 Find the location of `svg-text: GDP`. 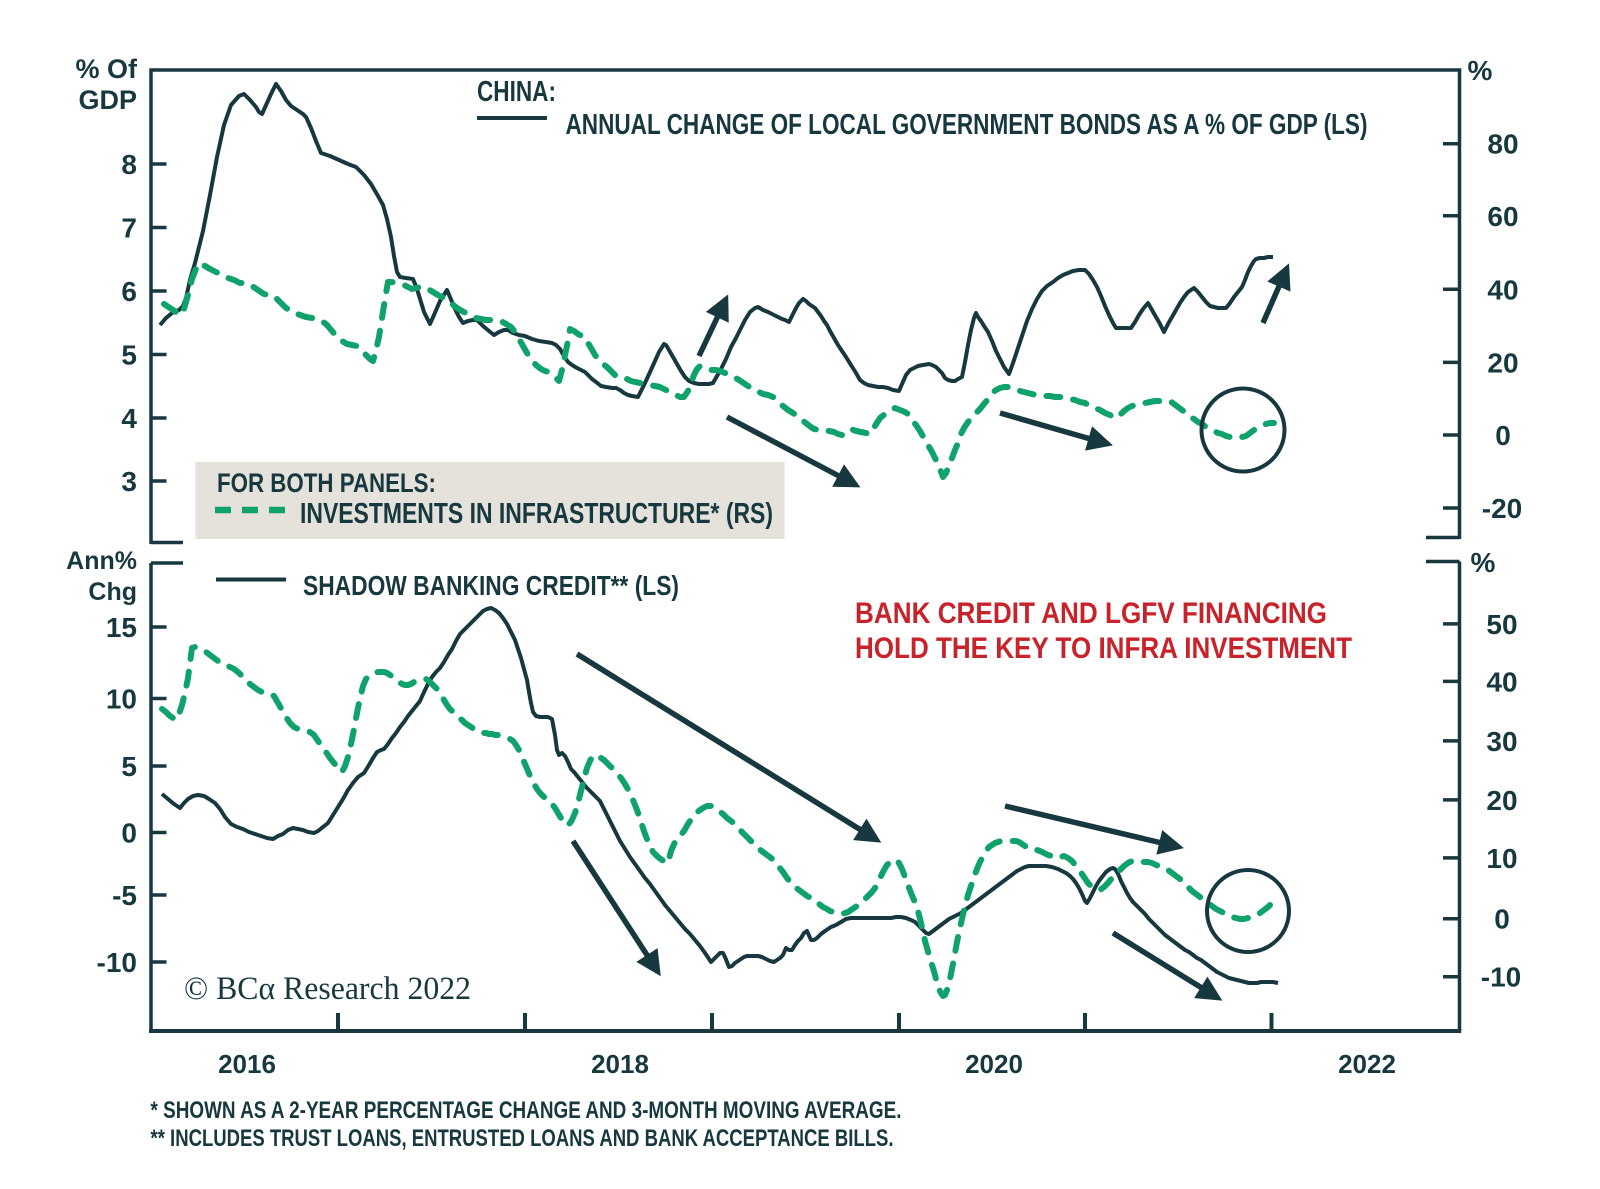

svg-text: GDP is located at coordinates (107, 100).